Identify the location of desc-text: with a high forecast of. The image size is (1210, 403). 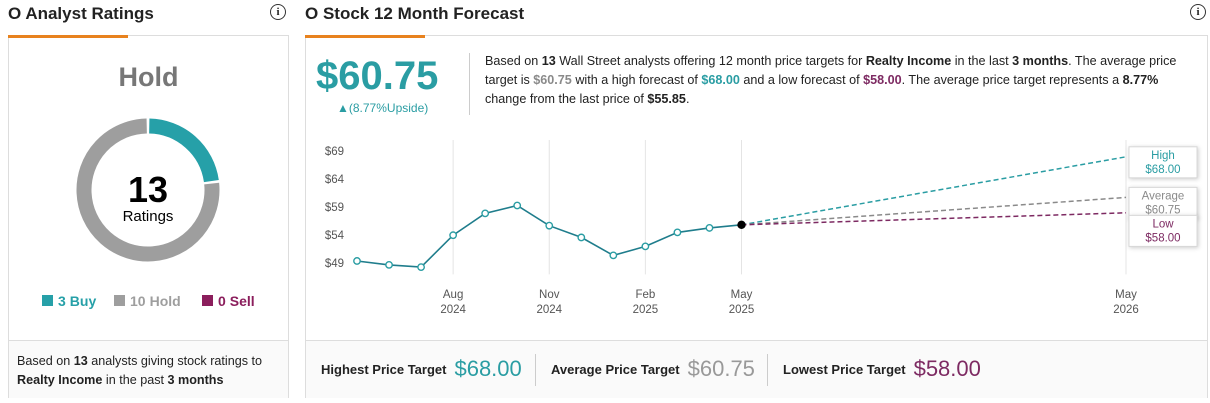
(636, 80).